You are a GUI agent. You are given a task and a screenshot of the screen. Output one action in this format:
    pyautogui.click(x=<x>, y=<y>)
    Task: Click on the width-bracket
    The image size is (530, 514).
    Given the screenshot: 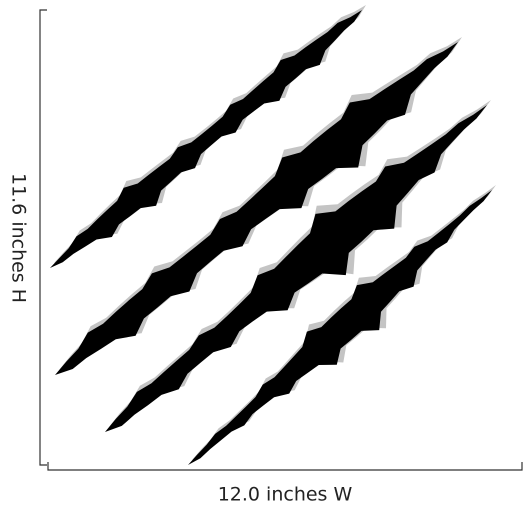 What is the action you would take?
    pyautogui.click(x=285, y=466)
    